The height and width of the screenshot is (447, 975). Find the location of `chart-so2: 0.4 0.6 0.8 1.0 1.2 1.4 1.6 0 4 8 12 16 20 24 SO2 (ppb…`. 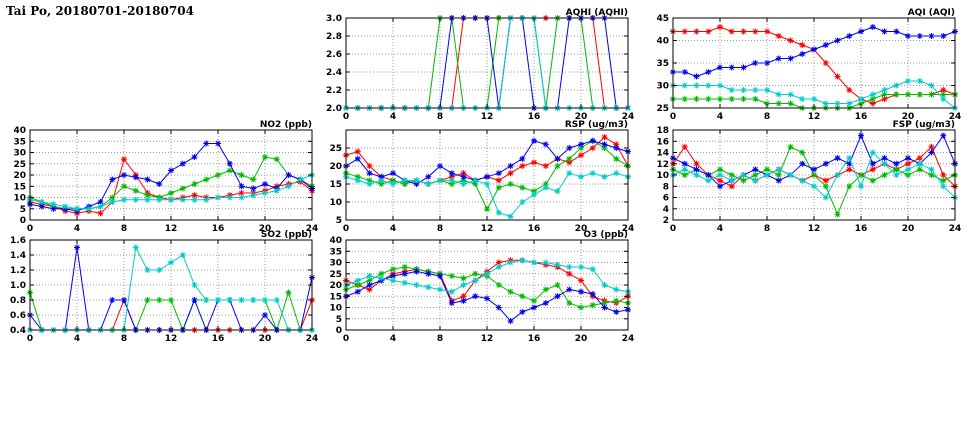

chart-so2: 0.4 0.6 0.8 1.0 1.2 1.4 1.6 0 4 8 12 16 20 24 SO2 (ppb… is located at coordinates (160, 287).